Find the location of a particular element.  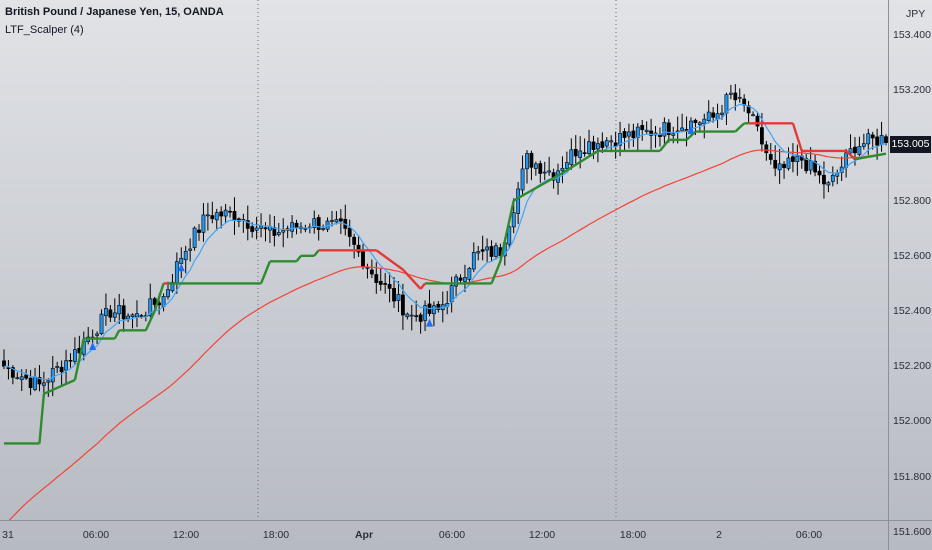

last-price-tag: 153.005 is located at coordinates (910, 145).